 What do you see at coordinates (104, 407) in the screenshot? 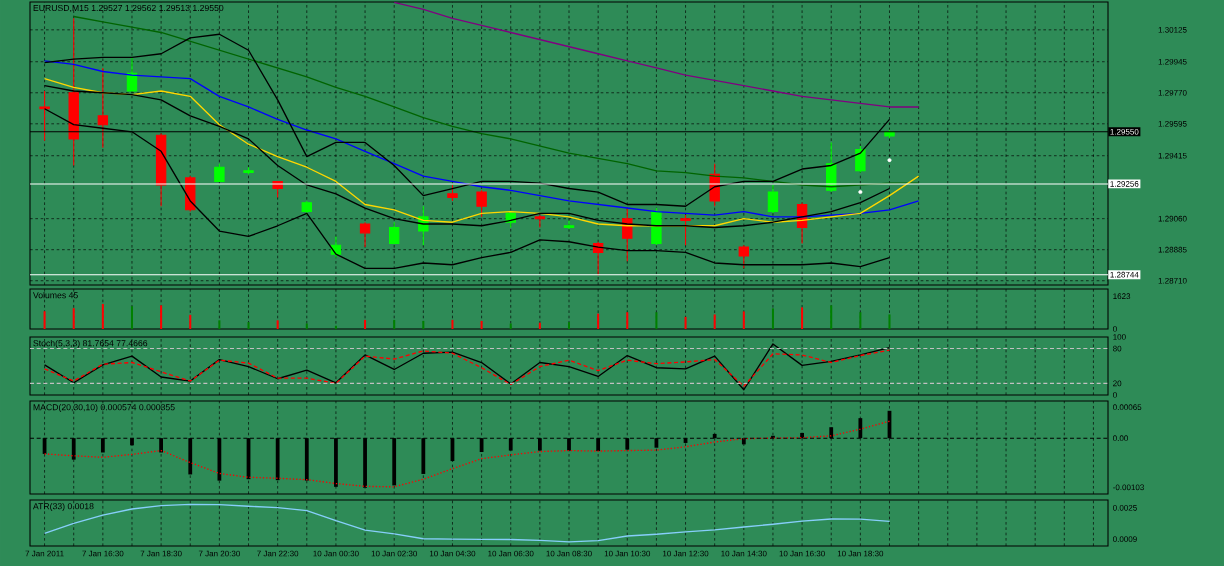
I see `chart-title: MACD(20,30,10) 0.000574 0.000355` at bounding box center [104, 407].